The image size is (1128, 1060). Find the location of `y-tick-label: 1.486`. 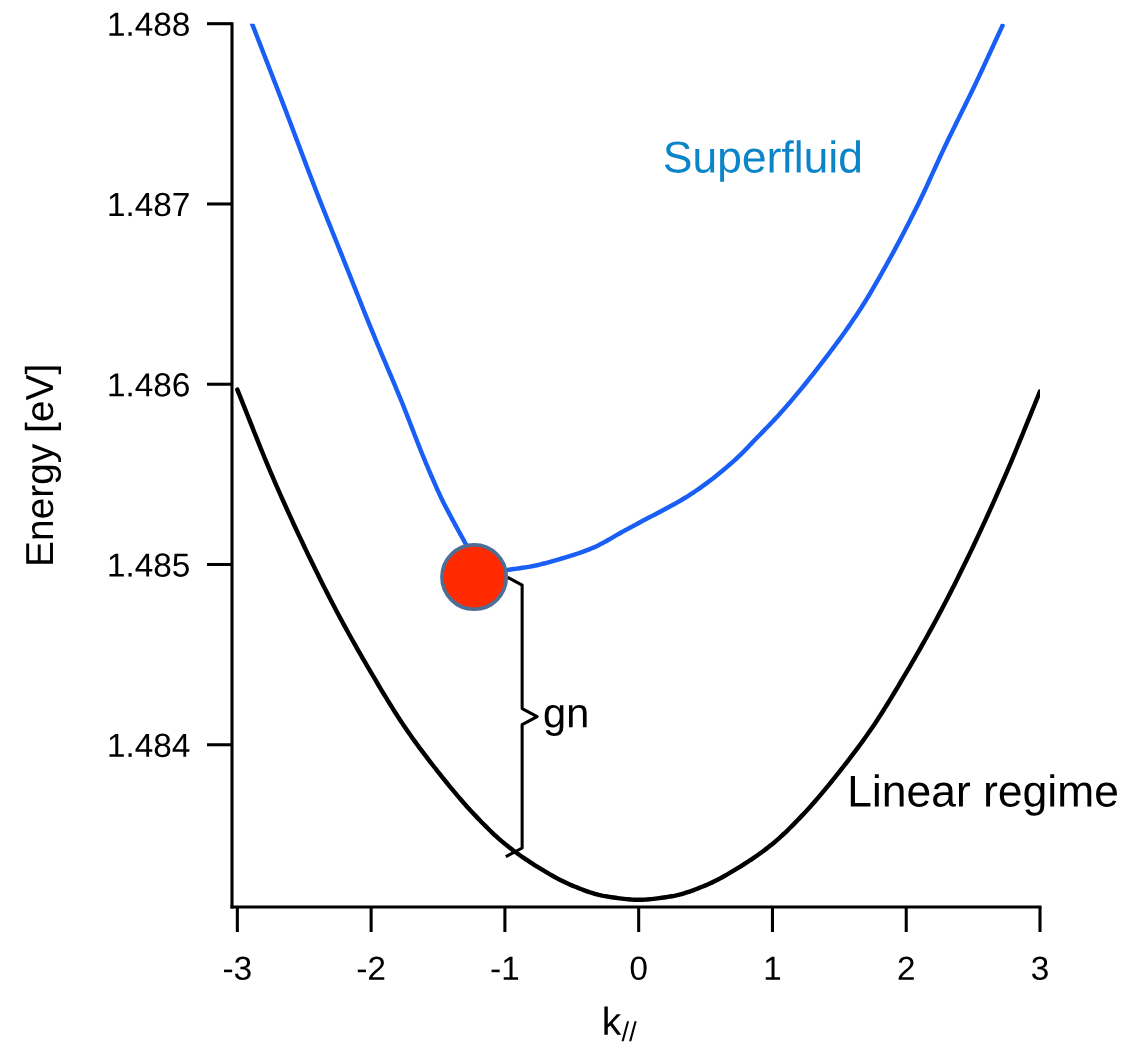

y-tick-label: 1.486 is located at coordinates (149, 385).